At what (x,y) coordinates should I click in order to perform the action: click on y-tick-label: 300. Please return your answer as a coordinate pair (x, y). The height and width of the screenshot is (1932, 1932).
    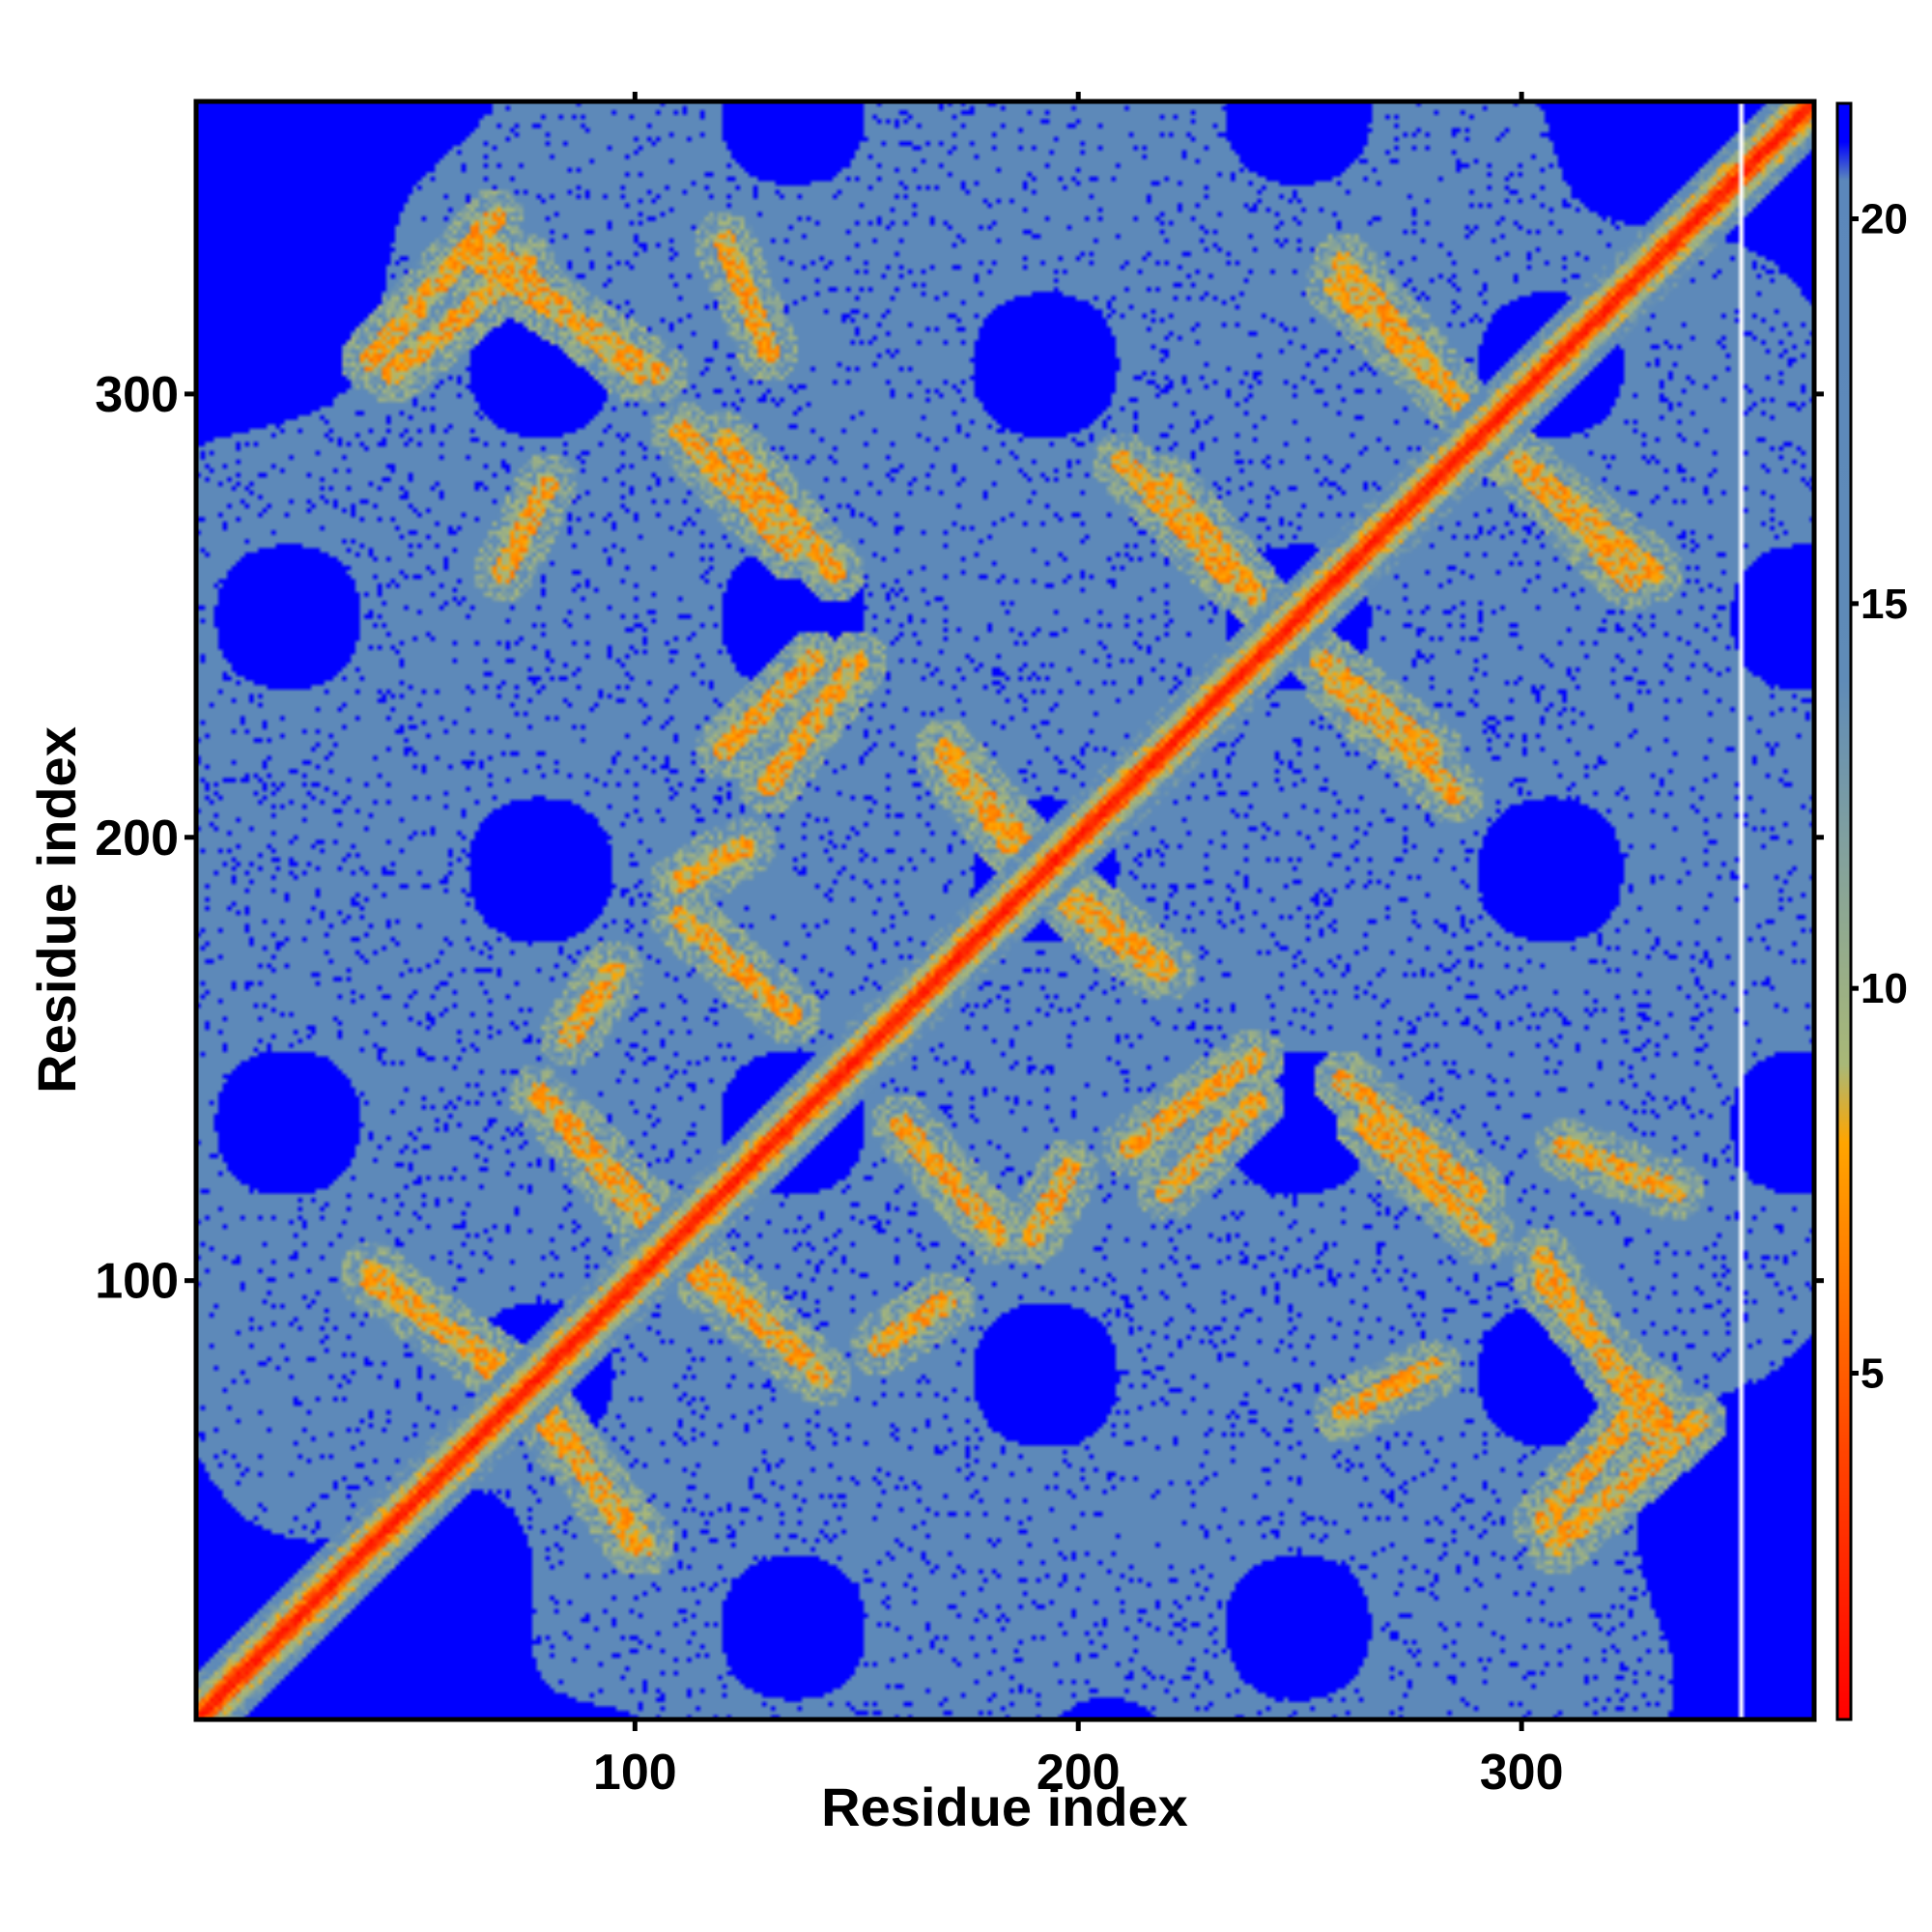
    Looking at the image, I should click on (137, 395).